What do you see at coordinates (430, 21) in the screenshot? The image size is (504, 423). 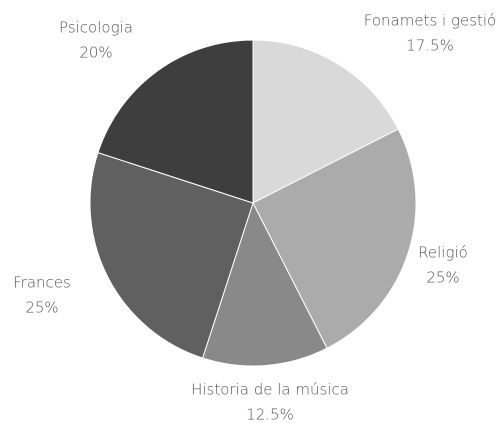 I see `slice-label: Fonamets i gestió` at bounding box center [430, 21].